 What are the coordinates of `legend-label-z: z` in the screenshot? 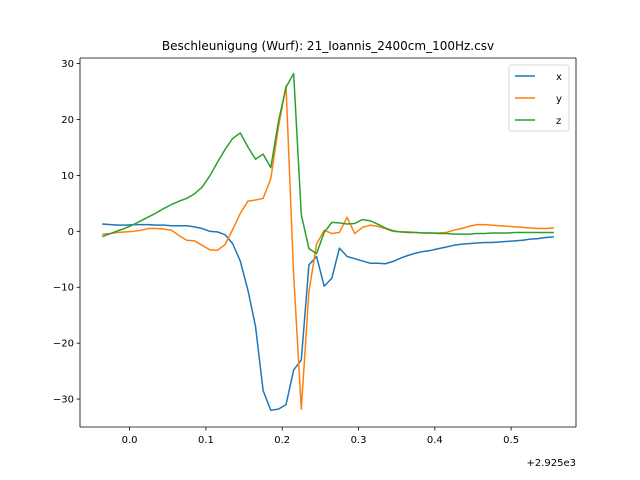 It's located at (558, 121).